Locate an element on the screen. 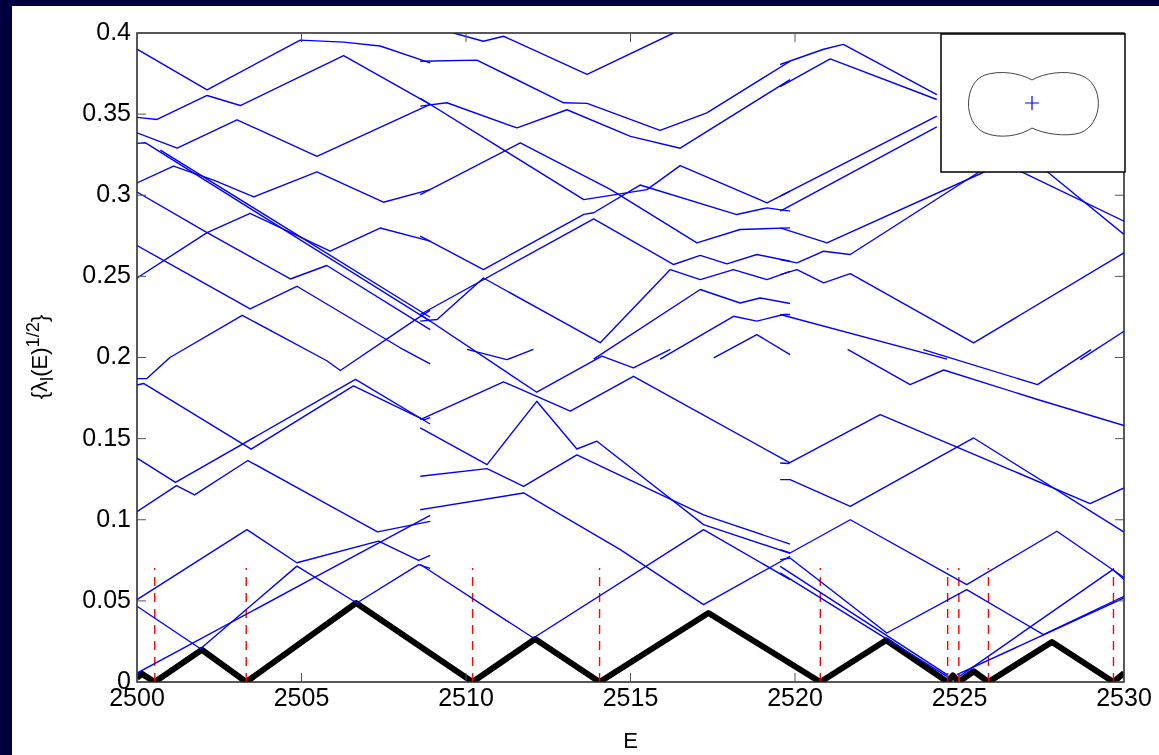 The width and height of the screenshot is (1159, 755). y-tick-label: 0.05 is located at coordinates (106, 598).